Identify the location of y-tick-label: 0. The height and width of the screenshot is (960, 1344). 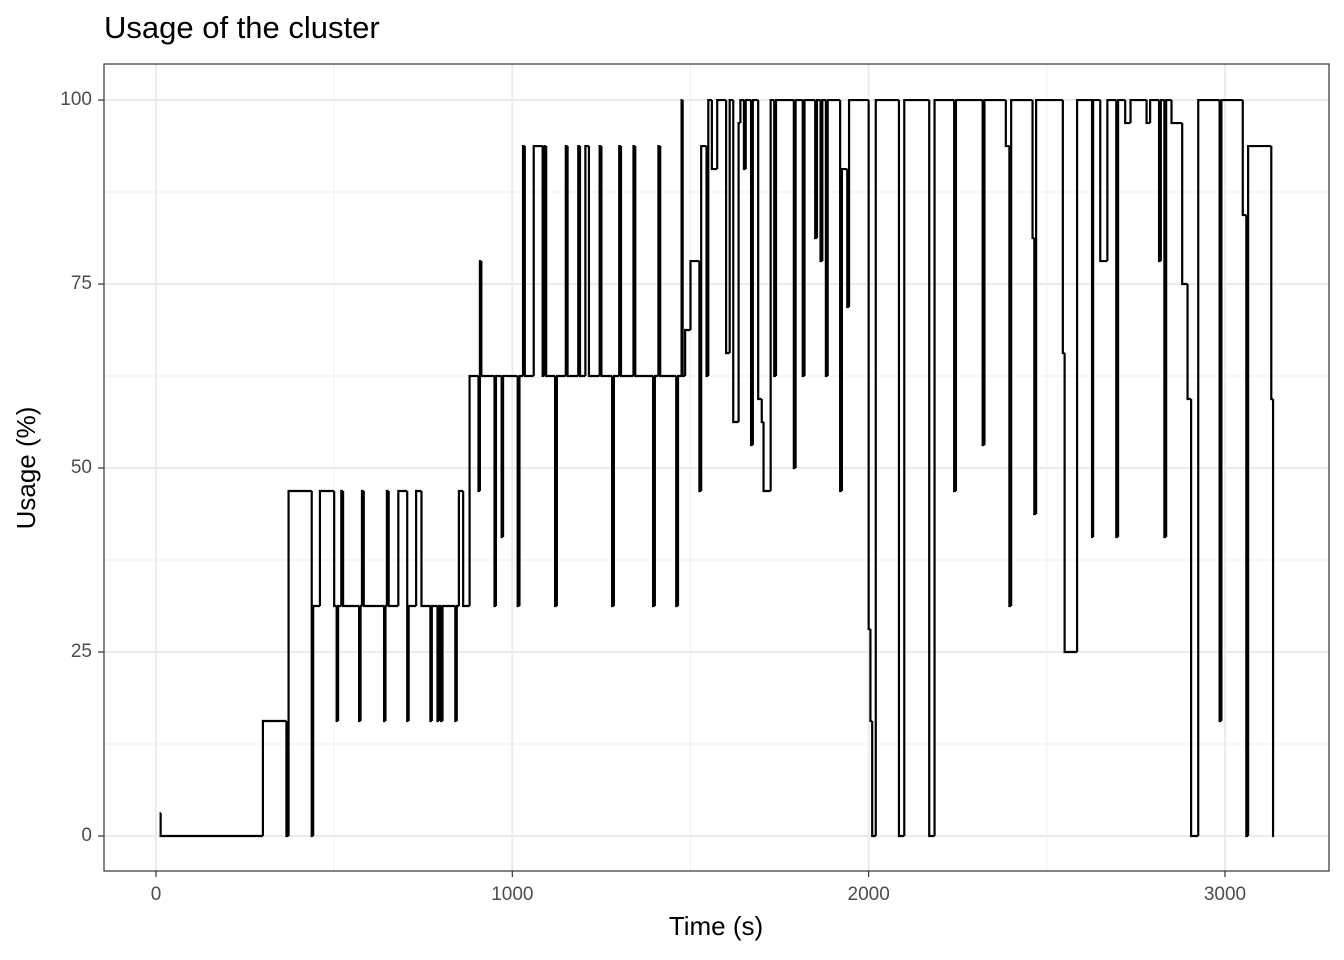
(86, 835).